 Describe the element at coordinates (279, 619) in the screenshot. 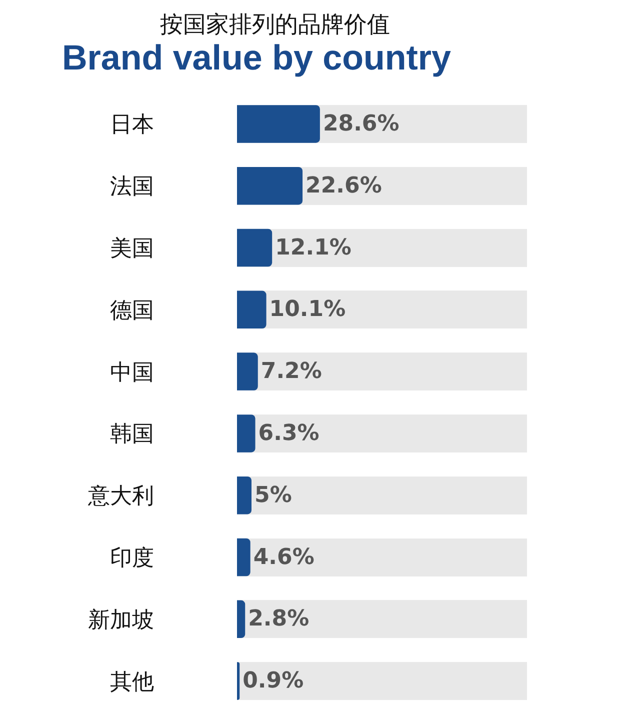

I see `data-label: 2.8%` at that location.